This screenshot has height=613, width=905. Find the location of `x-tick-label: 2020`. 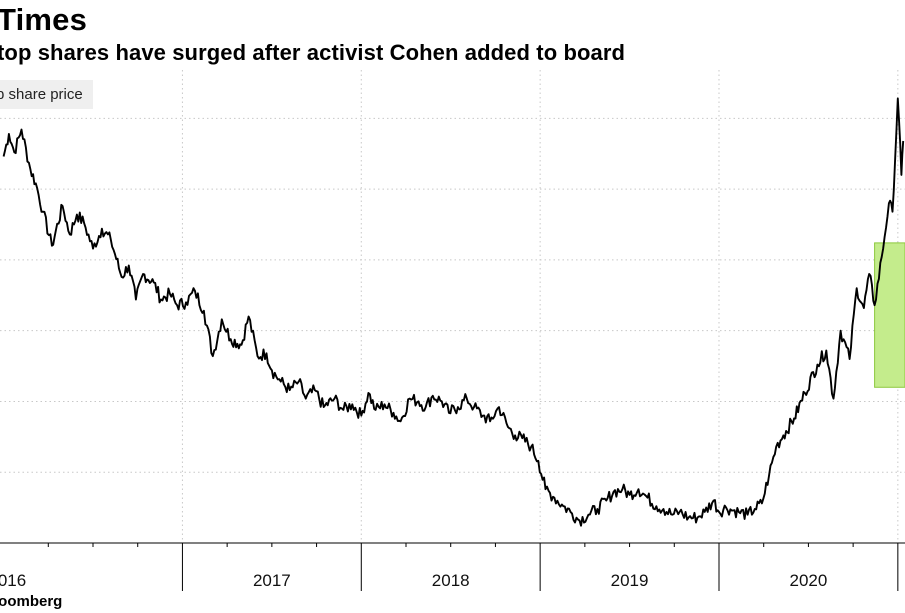

x-tick-label: 2020 is located at coordinates (809, 580).